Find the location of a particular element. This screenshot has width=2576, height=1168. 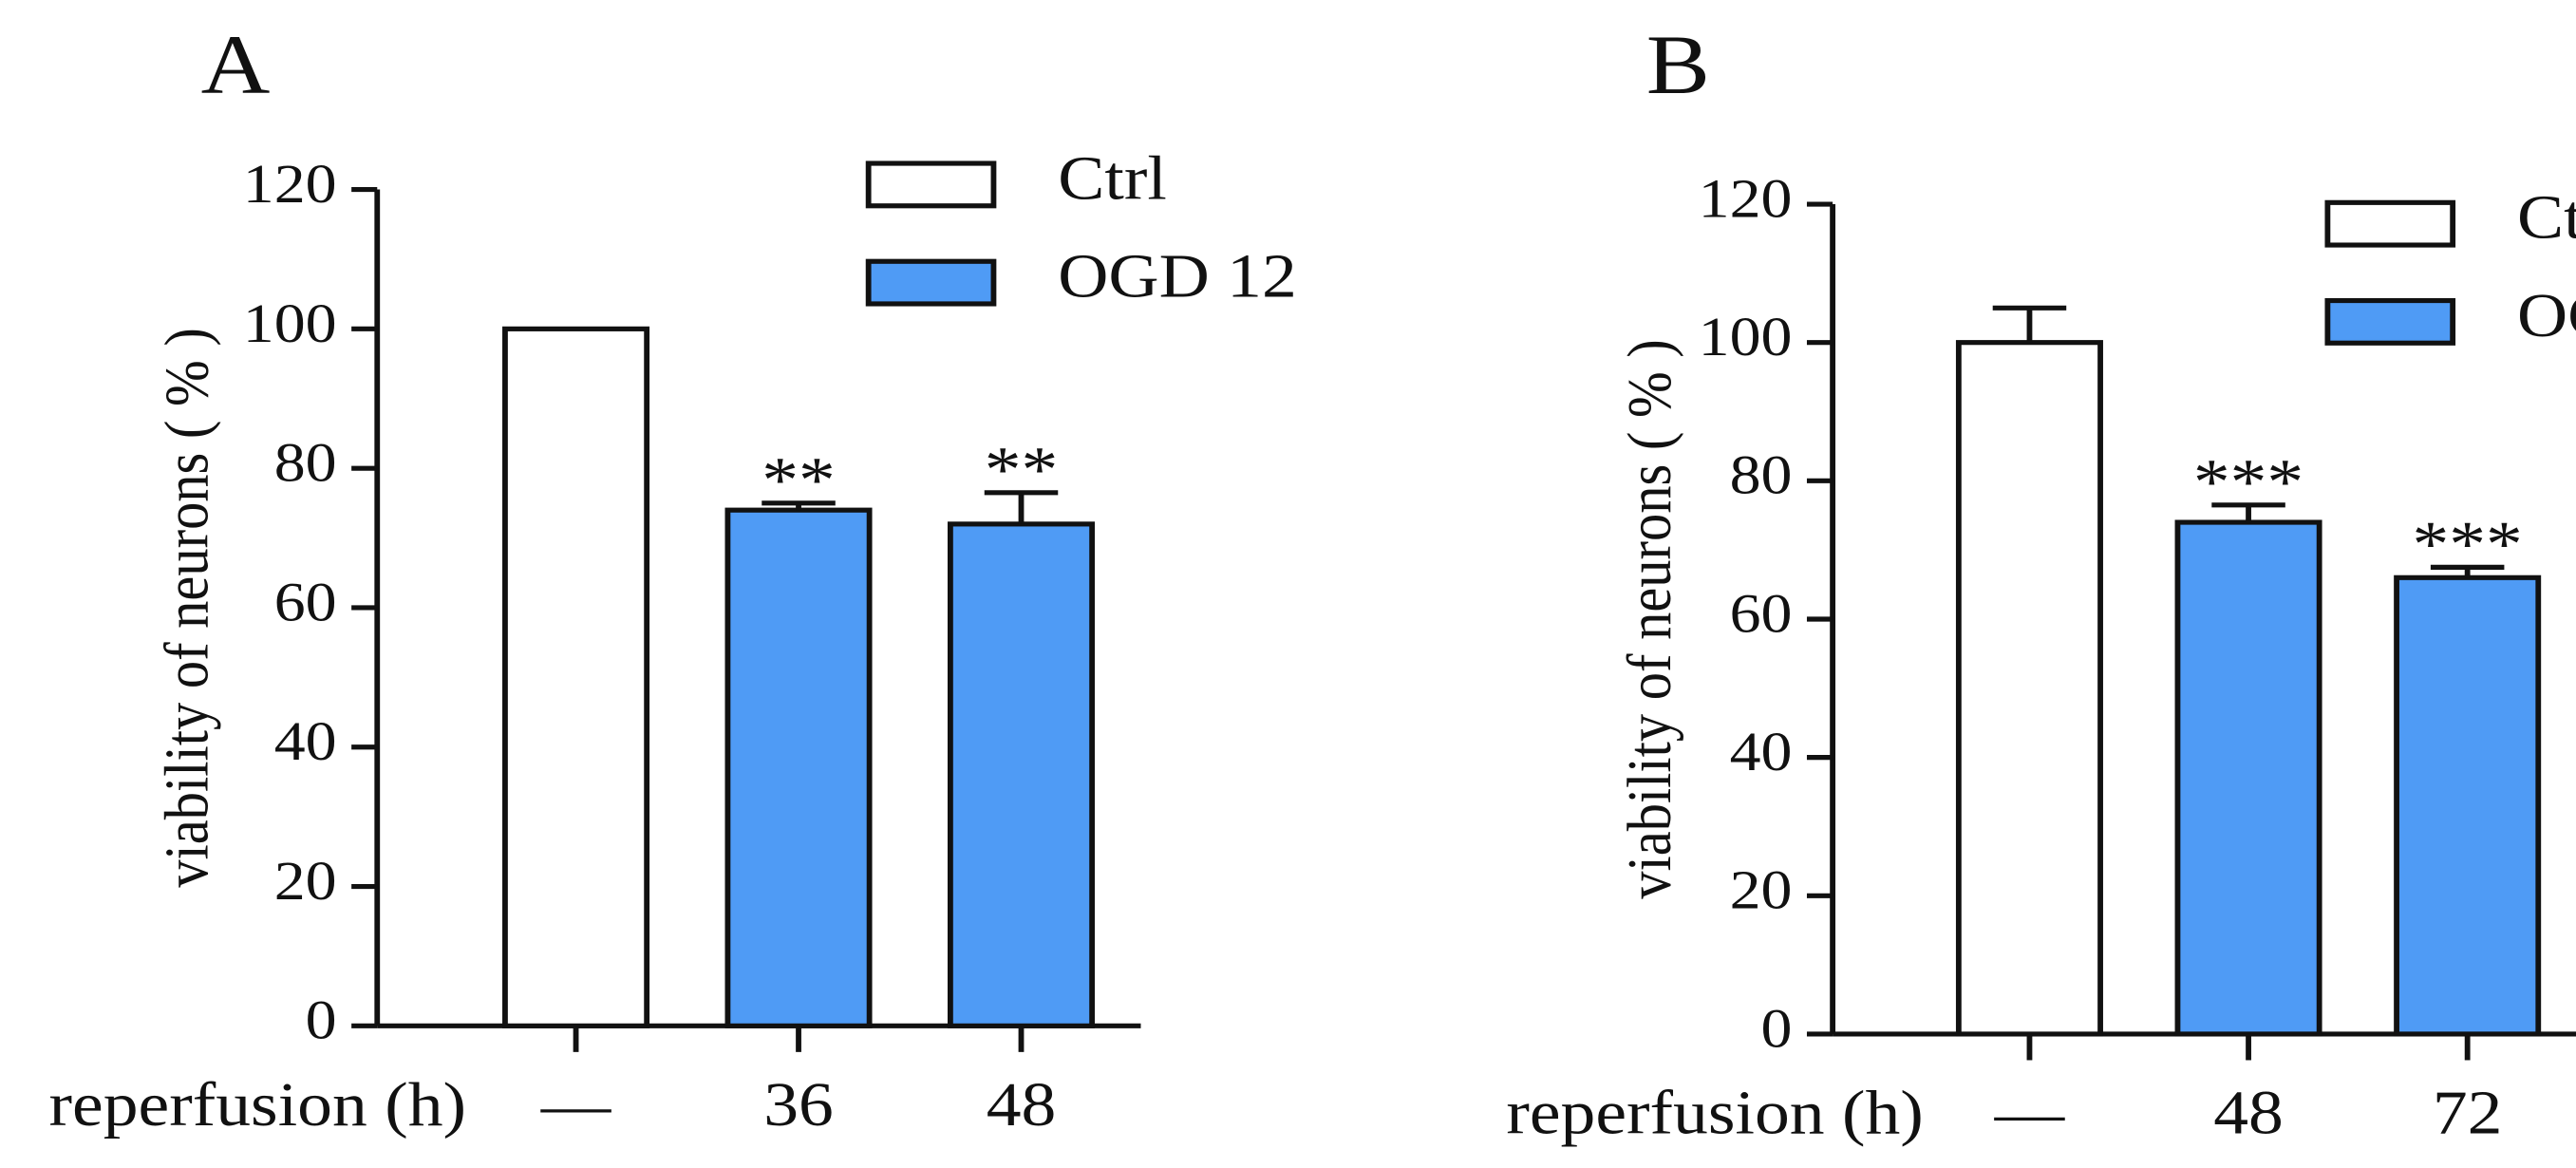

legend-label: OGD 16 h is located at coordinates (2546, 316).